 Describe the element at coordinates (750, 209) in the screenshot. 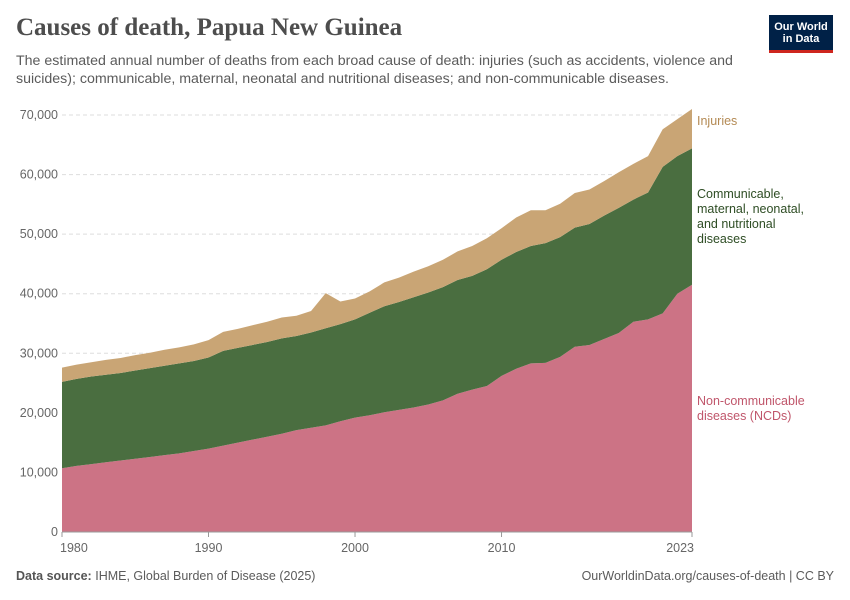

I see `series-label-line: maternal, neonatal,` at that location.